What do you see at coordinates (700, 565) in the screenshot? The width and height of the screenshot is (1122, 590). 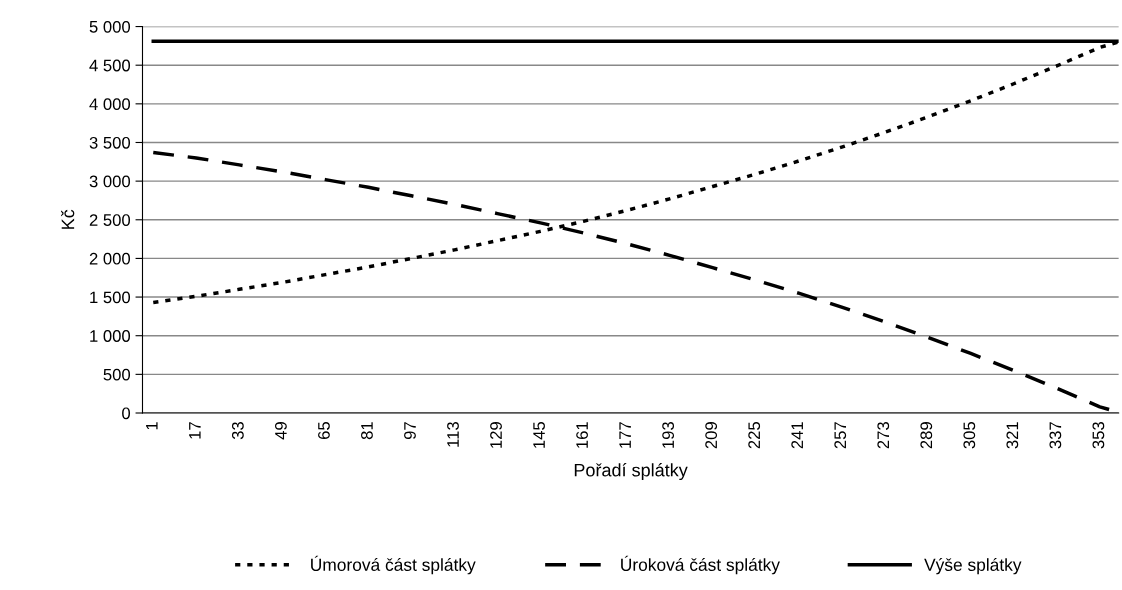 I see `legend-label: Úroková část splátky` at bounding box center [700, 565].